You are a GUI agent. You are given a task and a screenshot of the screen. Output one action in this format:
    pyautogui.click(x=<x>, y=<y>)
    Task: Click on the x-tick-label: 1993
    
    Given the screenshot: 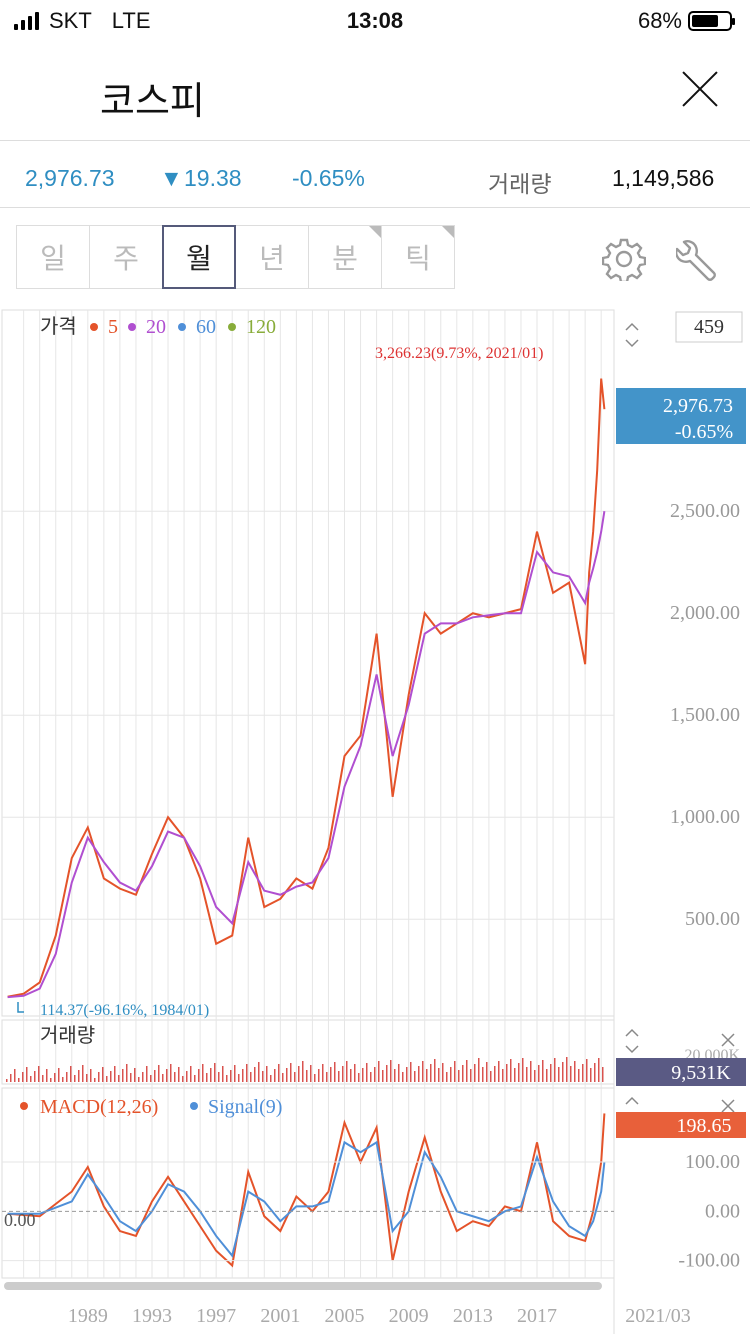 What is the action you would take?
    pyautogui.click(x=152, y=1316)
    